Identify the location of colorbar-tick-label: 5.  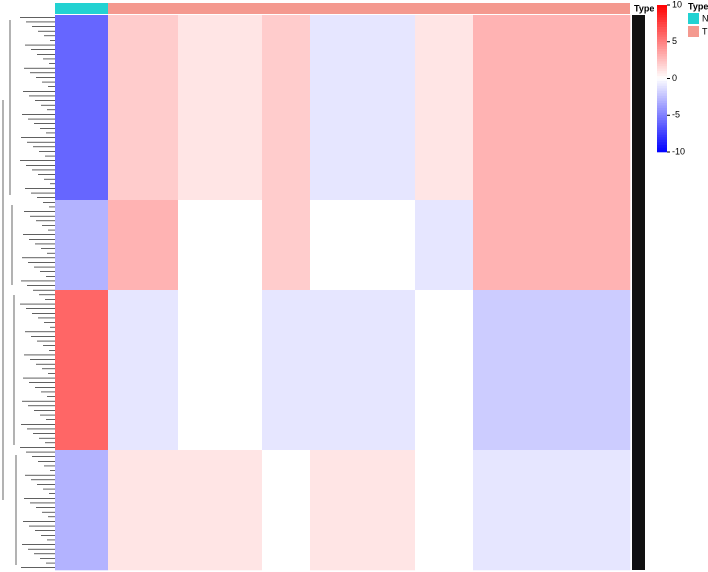
(674, 41).